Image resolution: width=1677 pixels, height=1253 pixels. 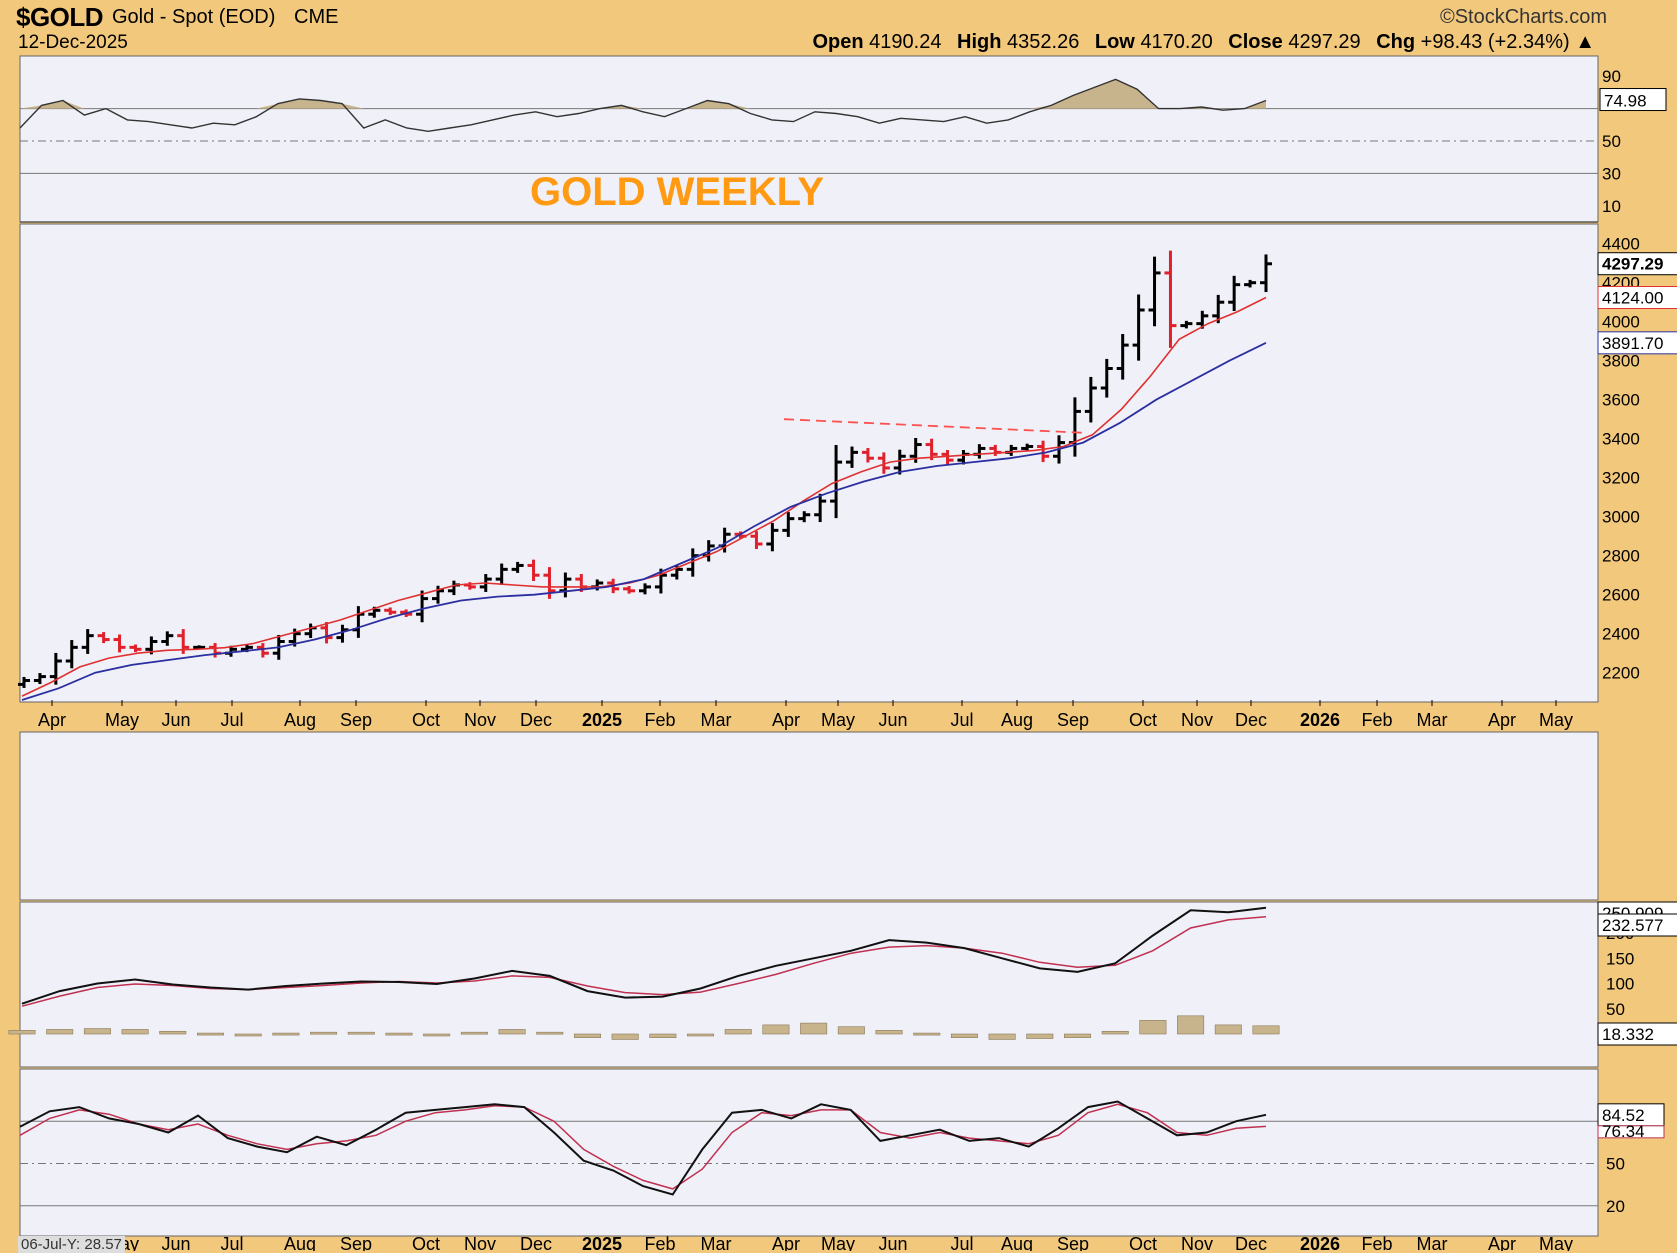 What do you see at coordinates (60, 17) in the screenshot?
I see `symbol-label: $GOLD` at bounding box center [60, 17].